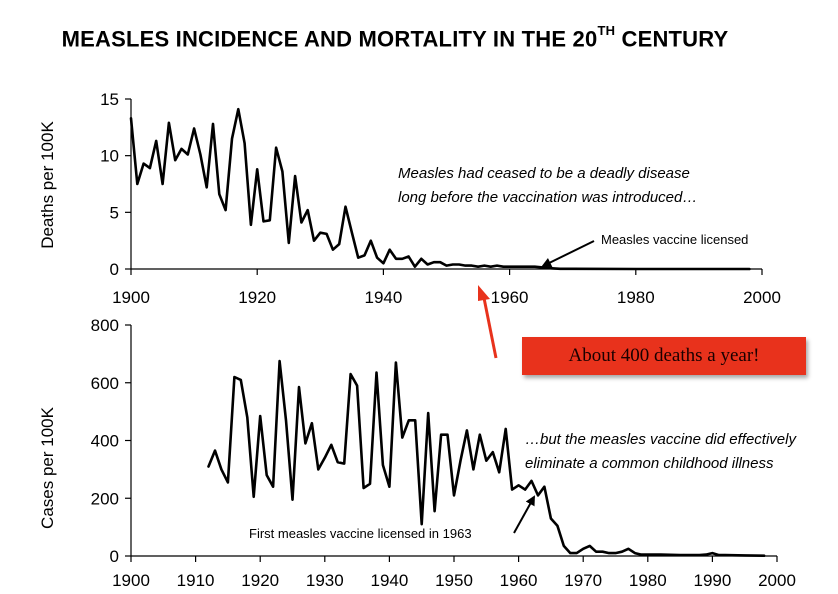 The height and width of the screenshot is (594, 838). Describe the element at coordinates (109, 99) in the screenshot. I see `deaths-y-tick-label: 15` at that location.